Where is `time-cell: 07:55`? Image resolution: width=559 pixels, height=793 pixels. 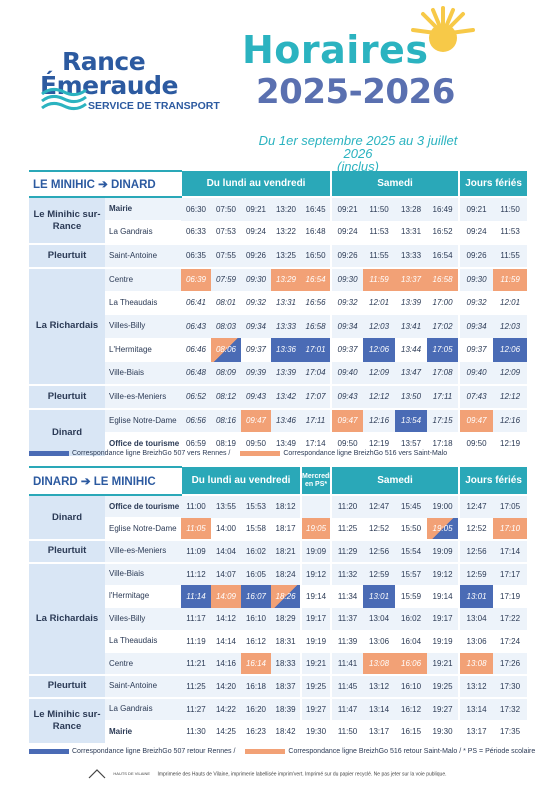
time-cell: 07:55 is located at coordinates (226, 255).